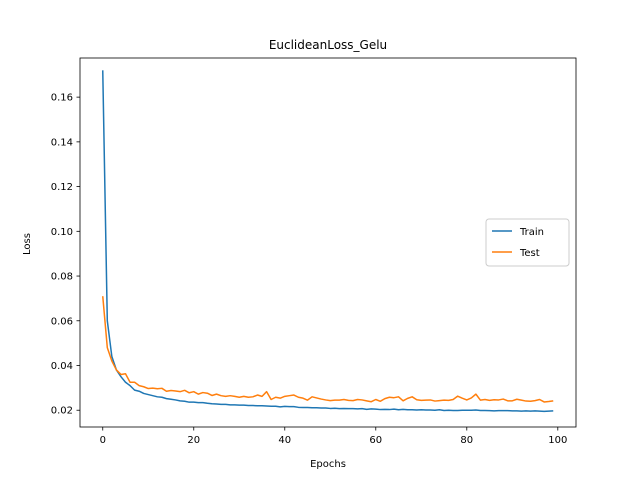 The height and width of the screenshot is (480, 640). I want to click on x-tick-label: 0, so click(103, 440).